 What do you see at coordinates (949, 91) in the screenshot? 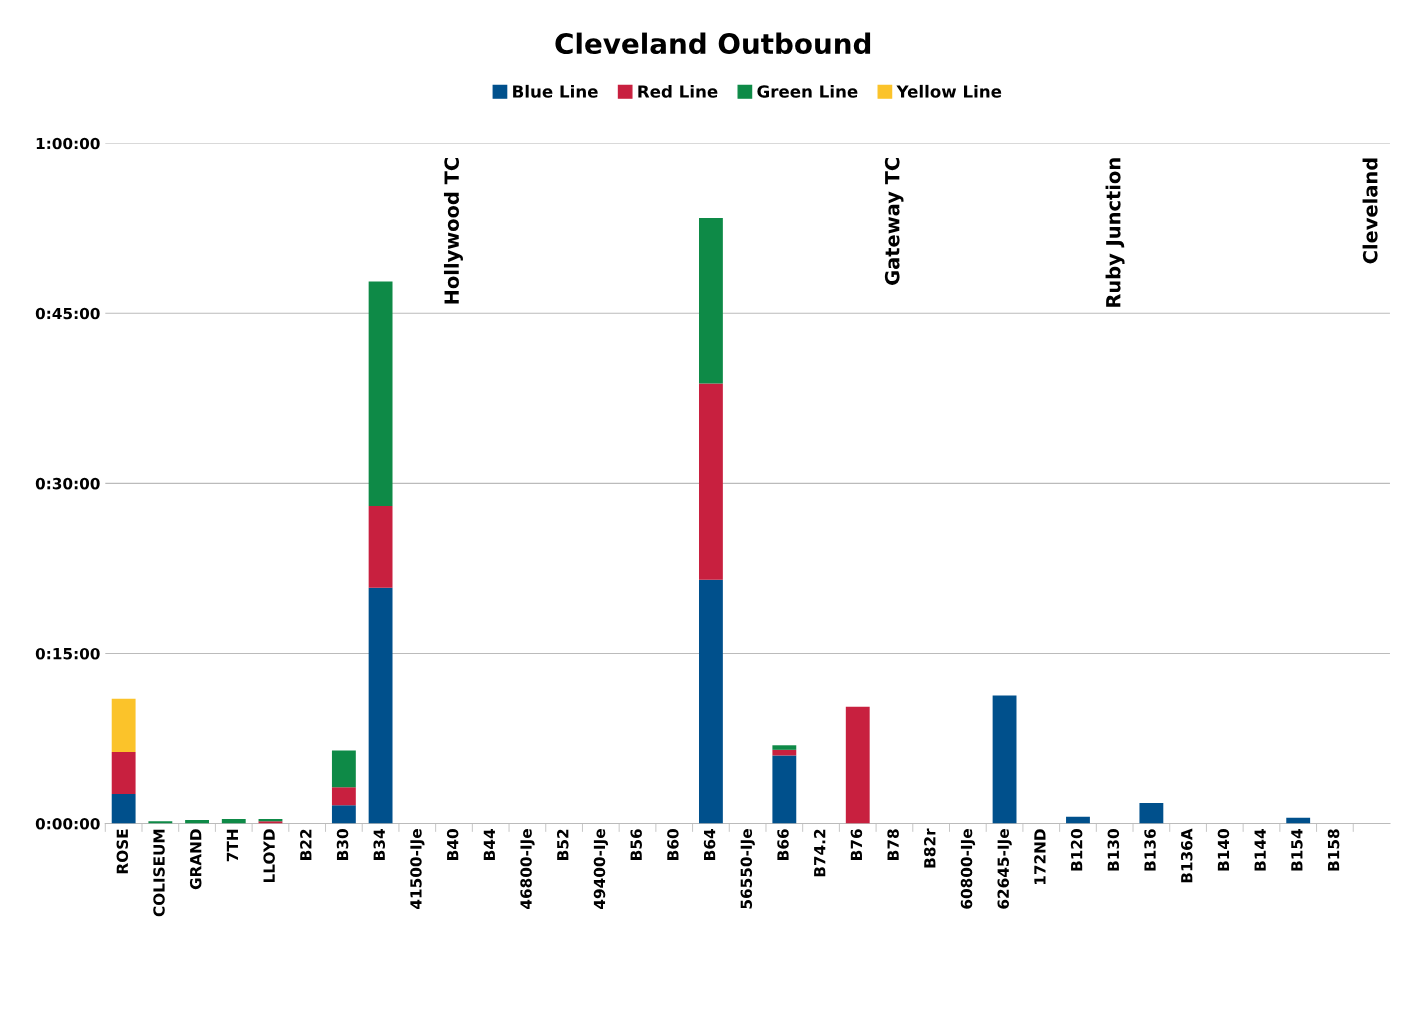
I see `legend-label: Yellow Line` at bounding box center [949, 91].